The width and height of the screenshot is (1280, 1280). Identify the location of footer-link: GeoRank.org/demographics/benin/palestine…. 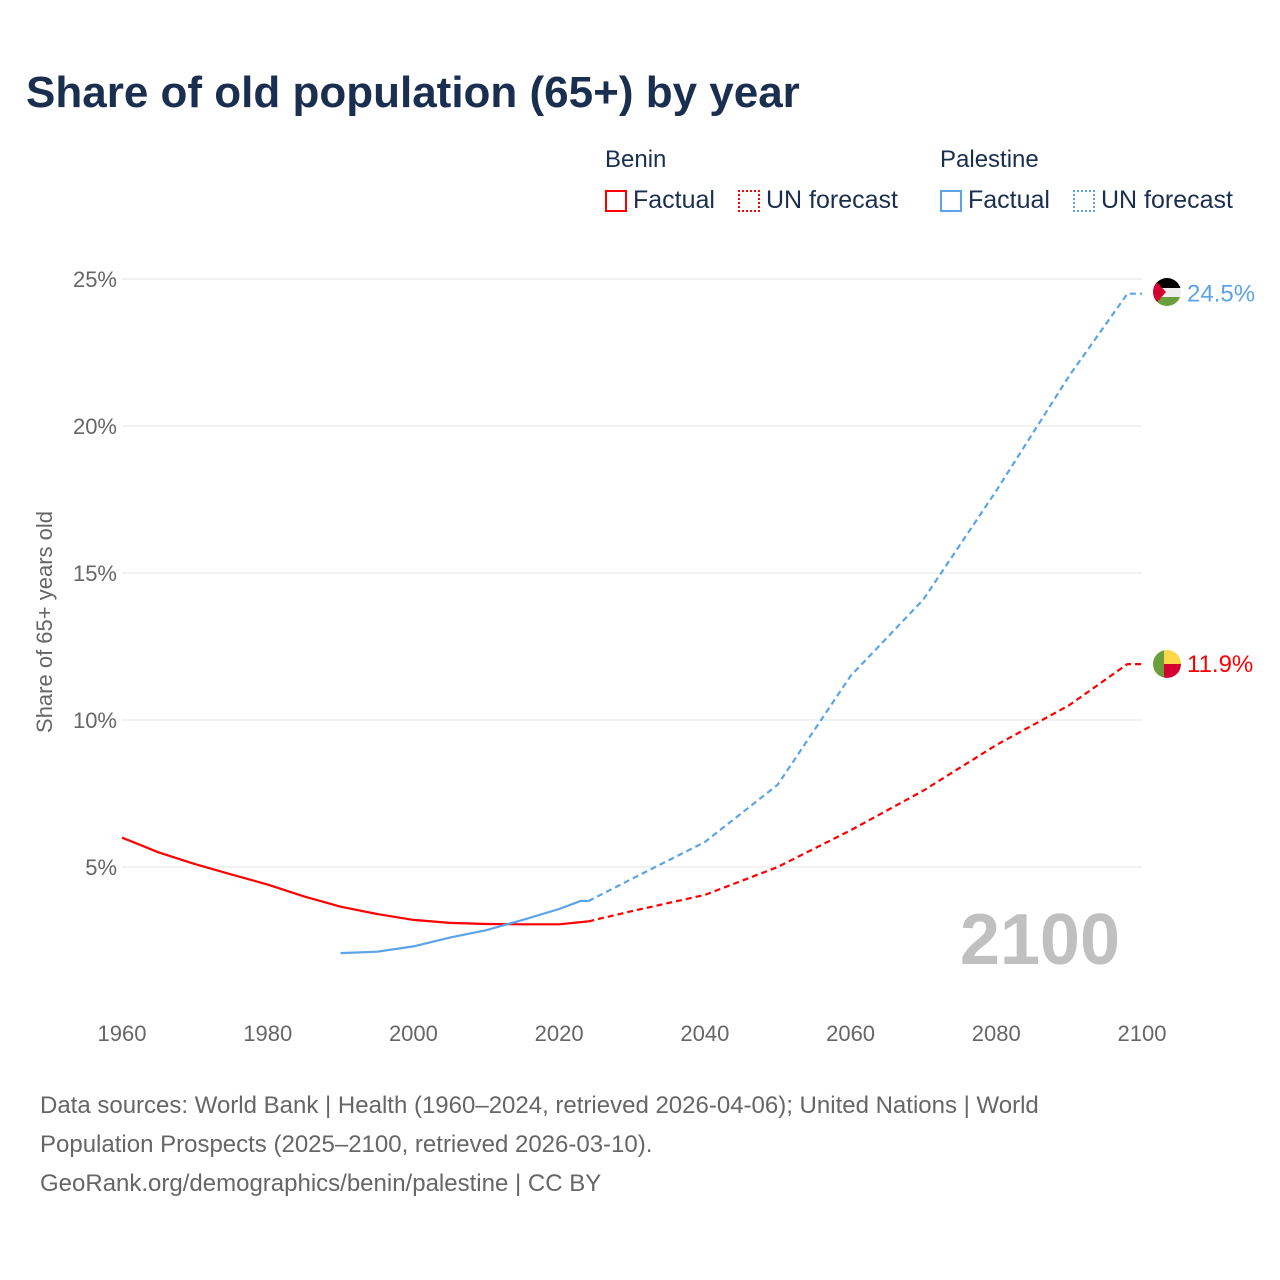
(321, 1183).